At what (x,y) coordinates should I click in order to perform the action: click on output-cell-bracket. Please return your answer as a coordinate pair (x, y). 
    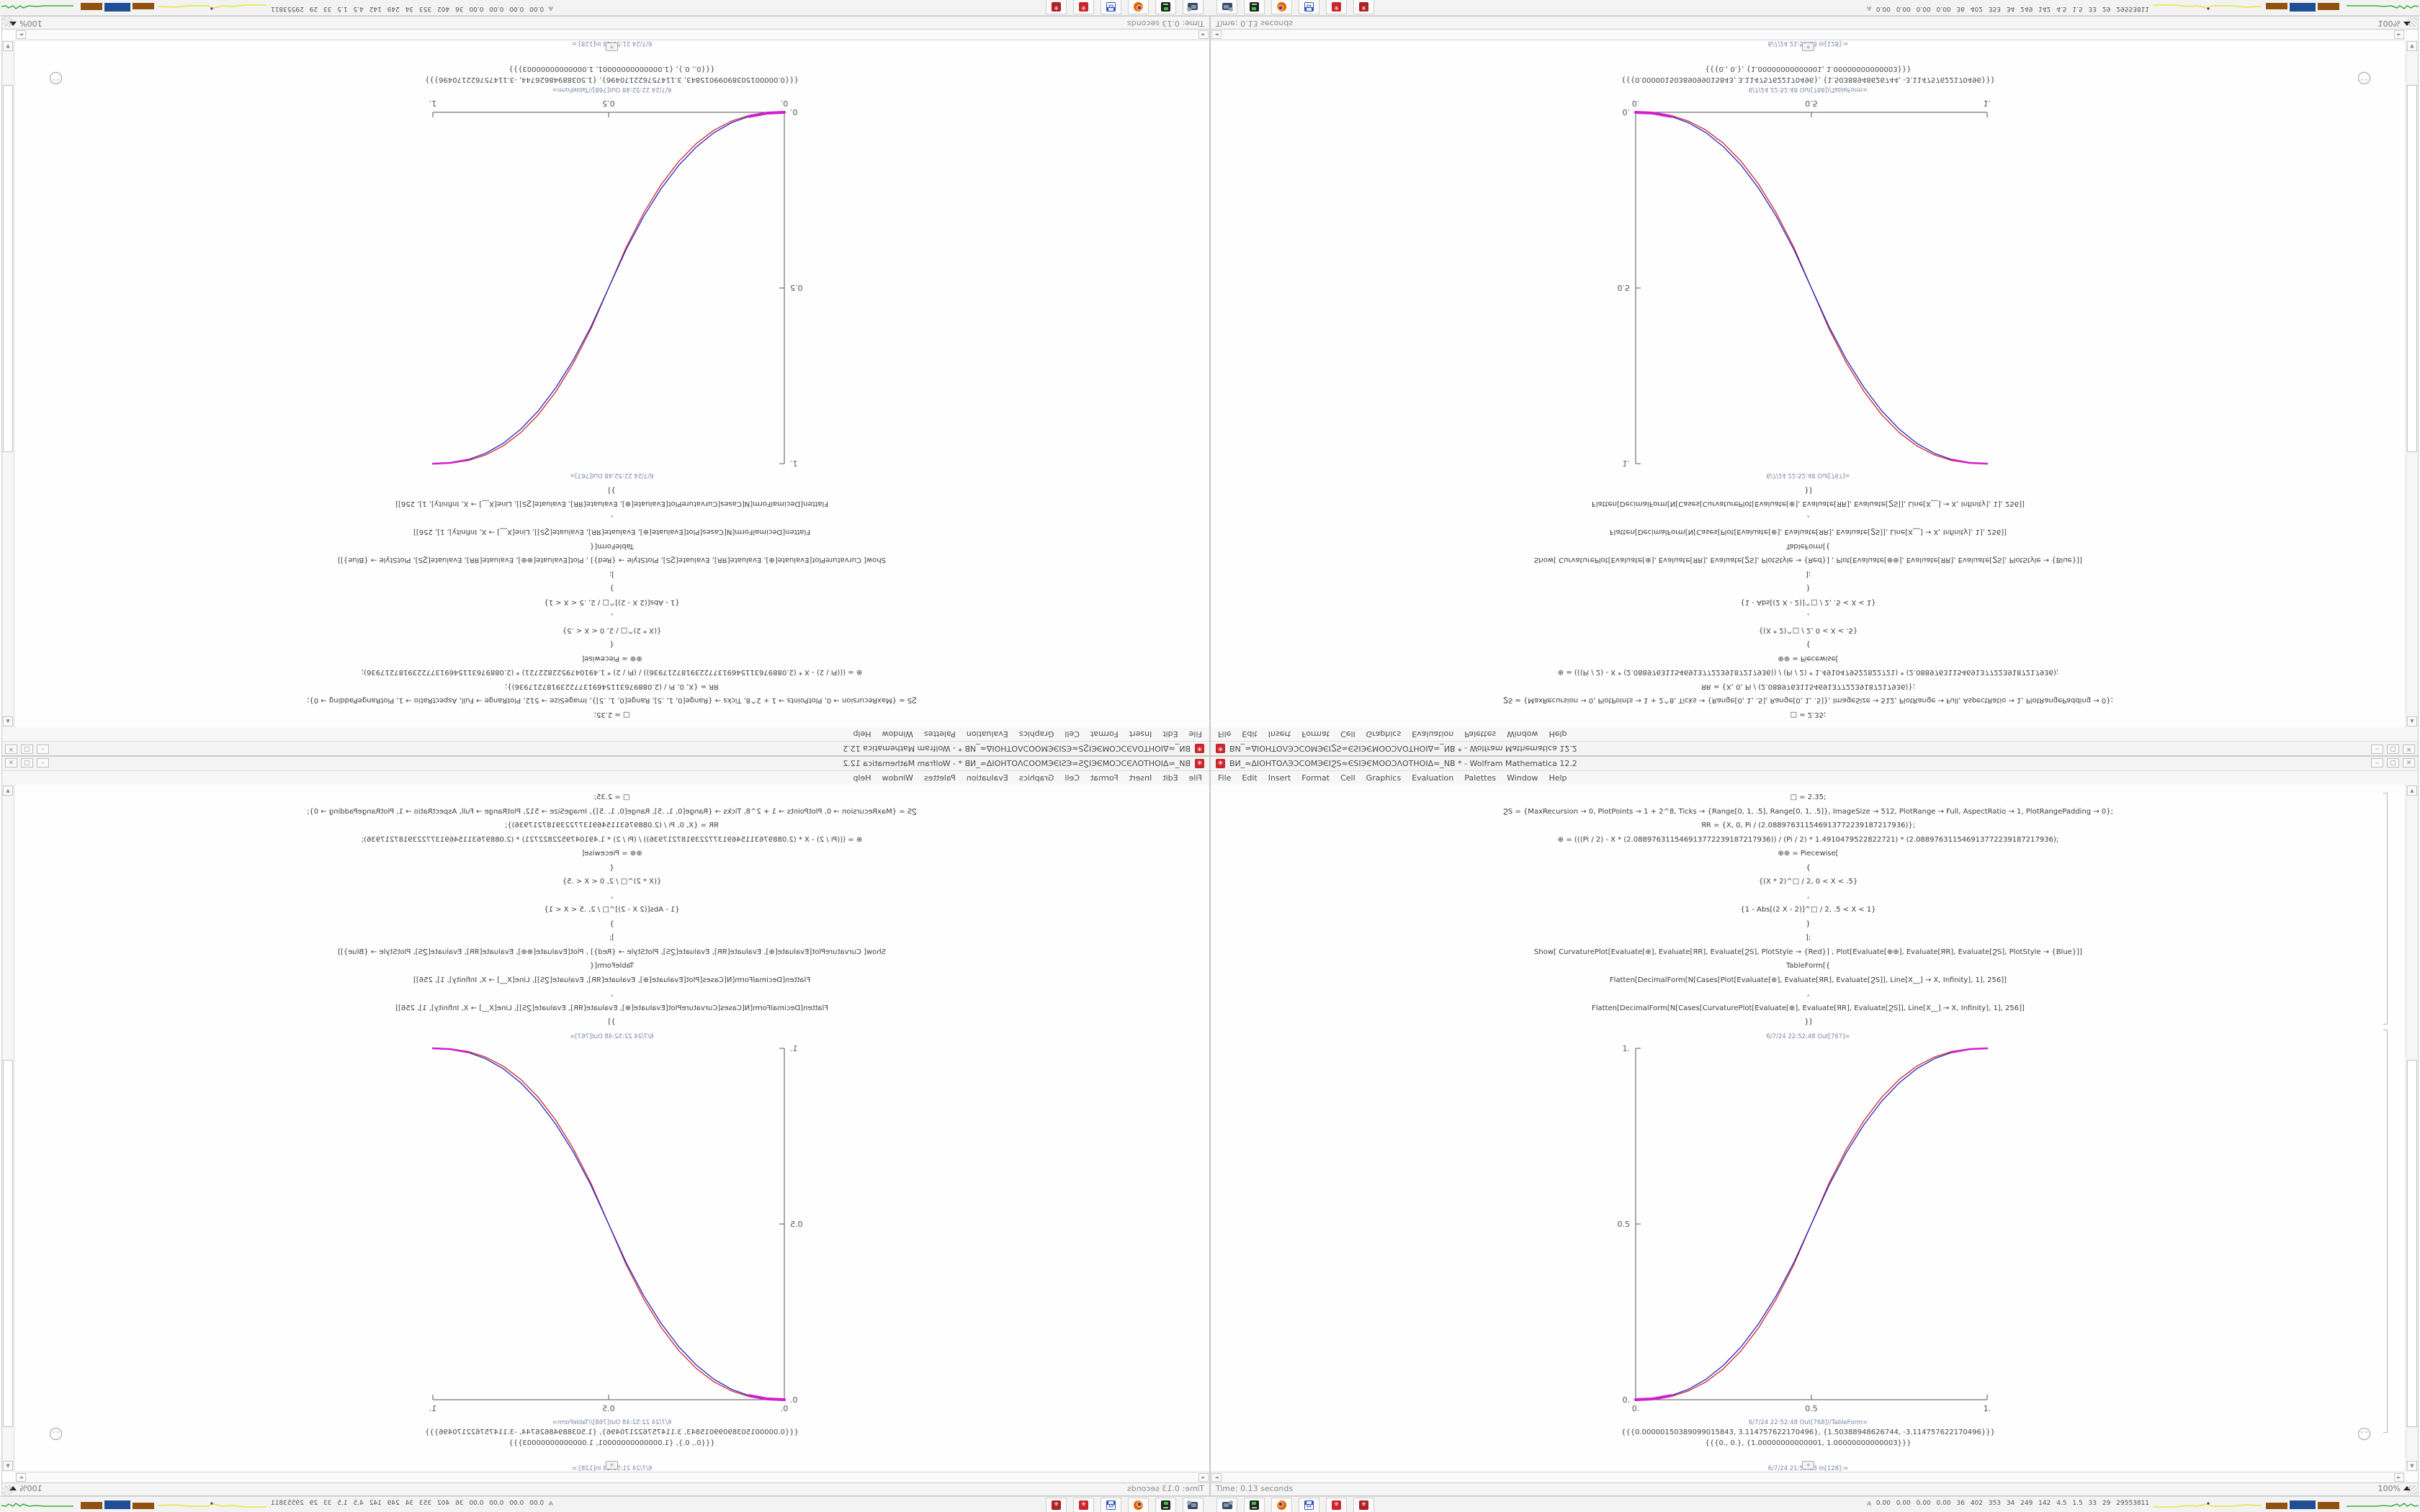
    Looking at the image, I should click on (2385, 1231).